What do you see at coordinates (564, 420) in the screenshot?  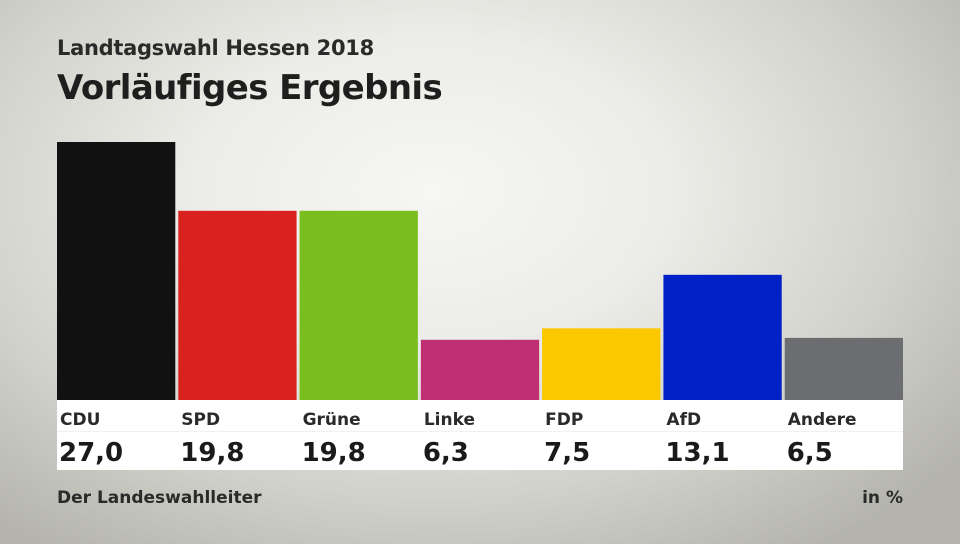 I see `category-label: FDP` at bounding box center [564, 420].